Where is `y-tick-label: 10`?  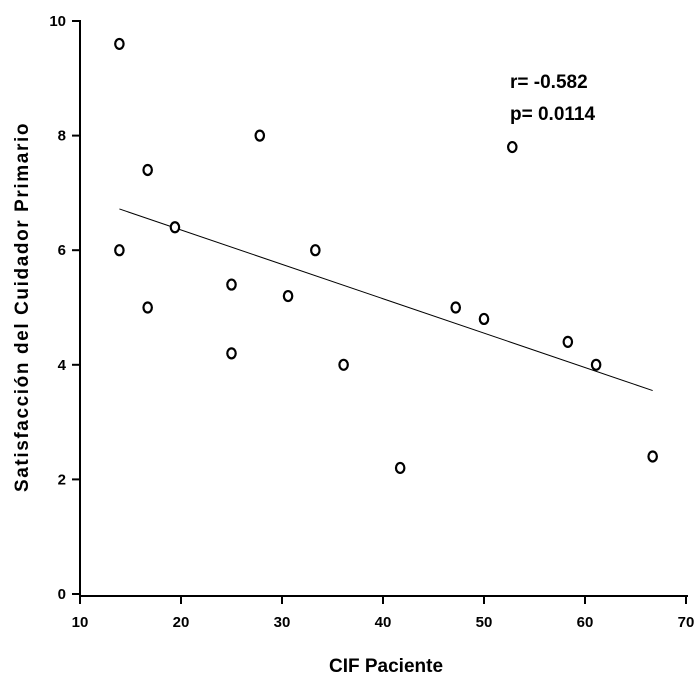
y-tick-label: 10 is located at coordinates (57, 21).